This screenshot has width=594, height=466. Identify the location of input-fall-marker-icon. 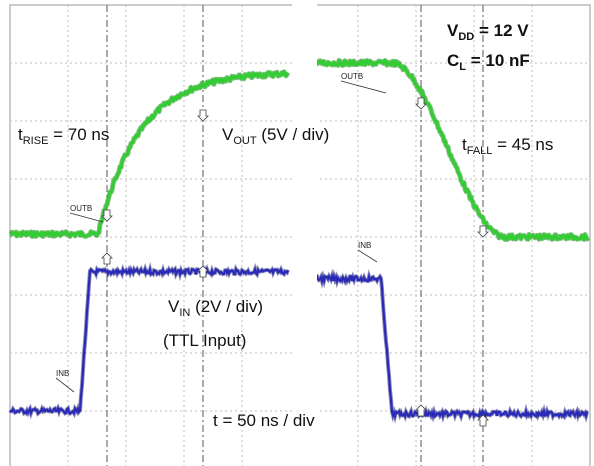
(421, 410).